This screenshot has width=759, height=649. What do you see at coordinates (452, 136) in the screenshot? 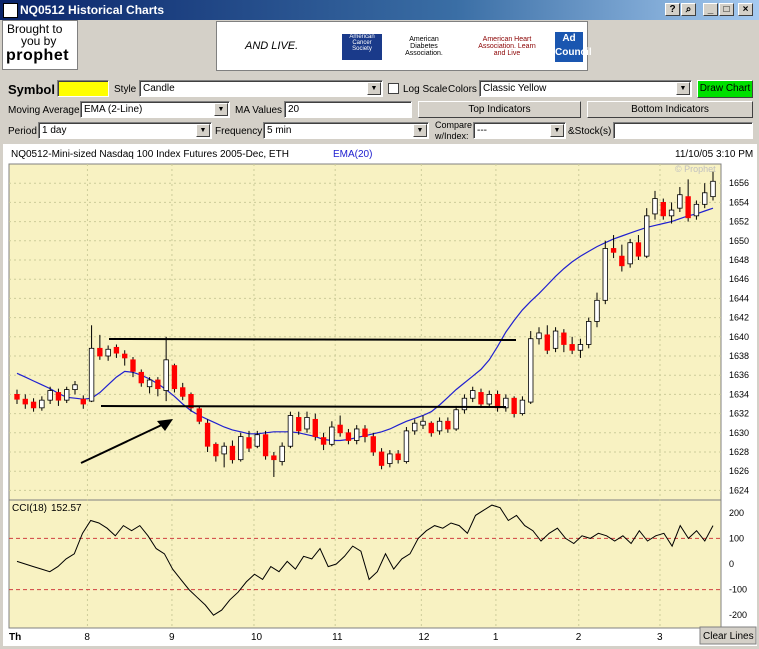
I see `compare-index-label: w/Index:` at bounding box center [452, 136].